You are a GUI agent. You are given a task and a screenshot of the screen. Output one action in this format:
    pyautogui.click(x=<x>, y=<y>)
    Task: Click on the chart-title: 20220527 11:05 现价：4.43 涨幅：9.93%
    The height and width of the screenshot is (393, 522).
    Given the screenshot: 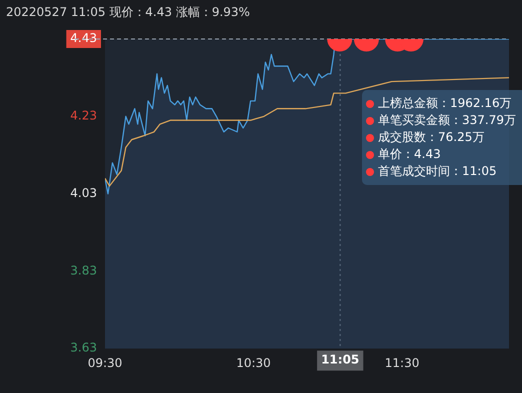 What is the action you would take?
    pyautogui.click(x=128, y=12)
    